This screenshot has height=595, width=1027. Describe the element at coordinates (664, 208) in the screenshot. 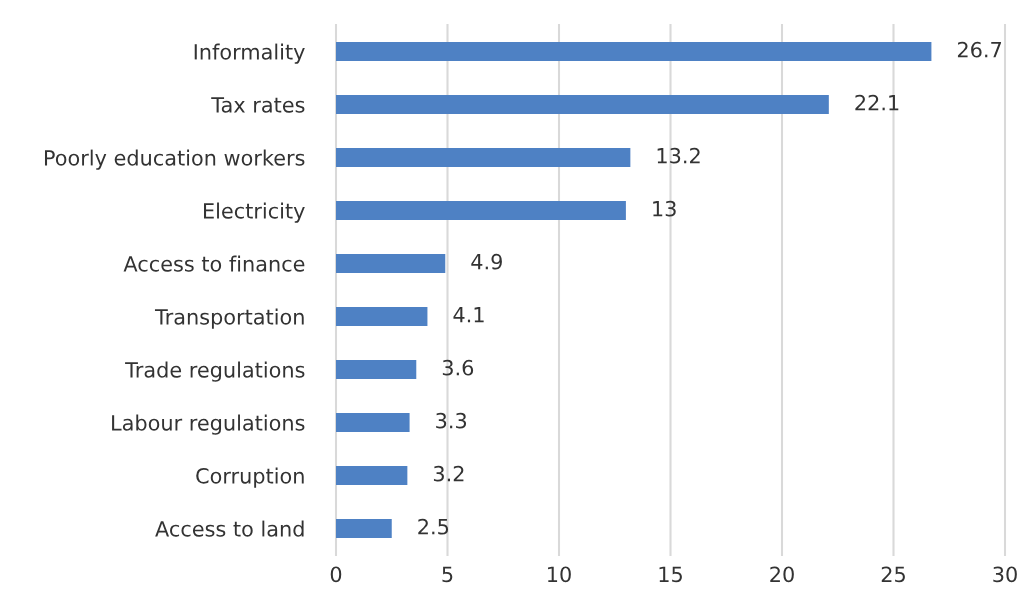

I see `data-label: 13` at that location.